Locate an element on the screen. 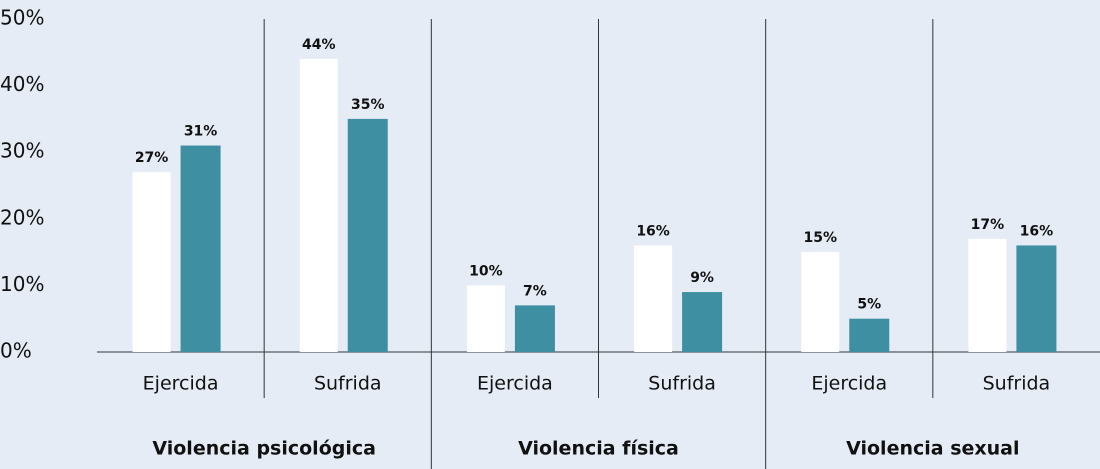 The width and height of the screenshot is (1100, 469). y-tick-label: 0% is located at coordinates (16, 351).